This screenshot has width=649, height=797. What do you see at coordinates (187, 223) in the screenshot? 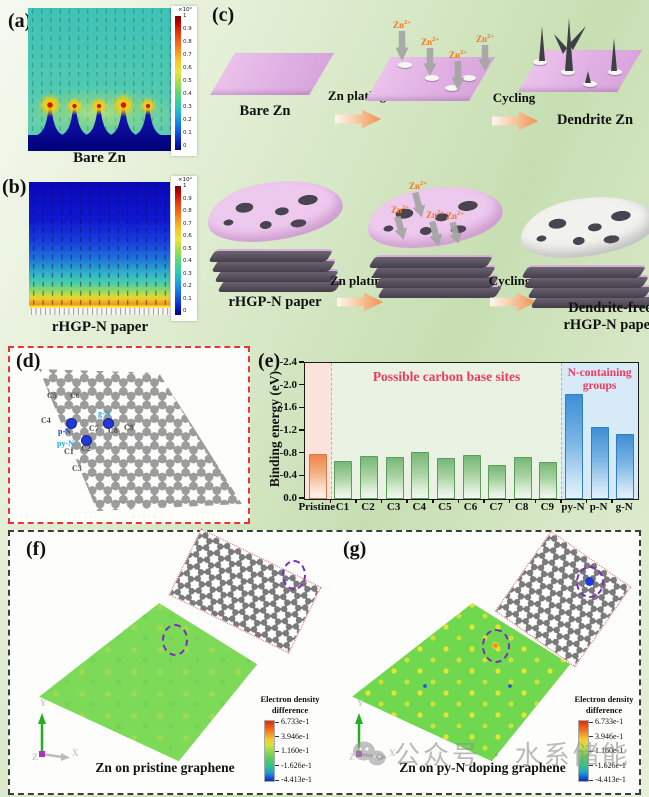
I see `panels-b-tick: 0.7` at bounding box center [187, 223].